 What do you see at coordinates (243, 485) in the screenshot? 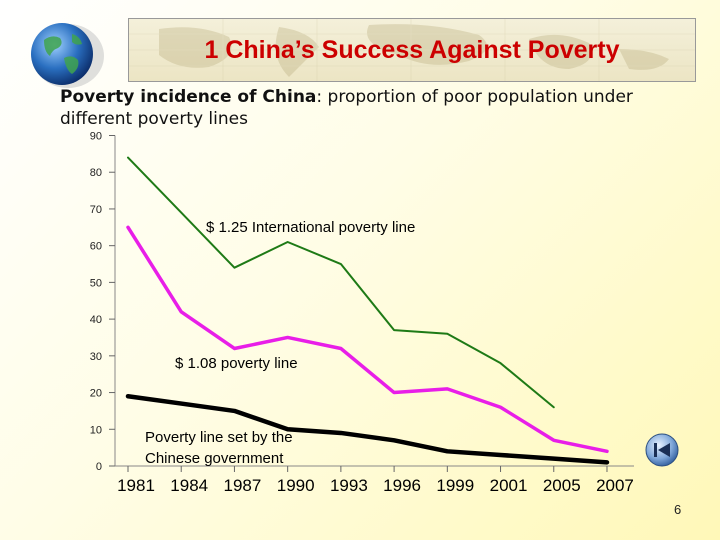
I see `x-tick-label: 1987` at bounding box center [243, 485].